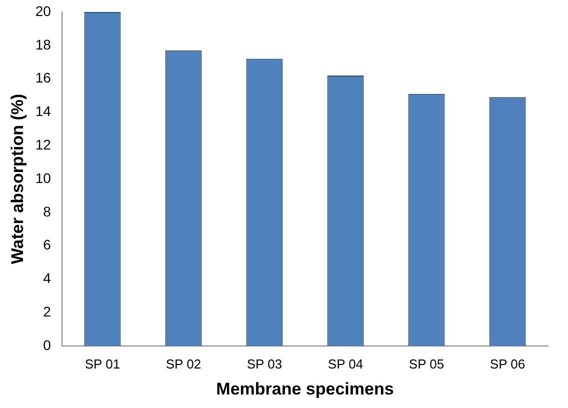 The height and width of the screenshot is (408, 568). Describe the element at coordinates (17, 179) in the screenshot. I see `y-axis-title: Water absorption (%)` at that location.